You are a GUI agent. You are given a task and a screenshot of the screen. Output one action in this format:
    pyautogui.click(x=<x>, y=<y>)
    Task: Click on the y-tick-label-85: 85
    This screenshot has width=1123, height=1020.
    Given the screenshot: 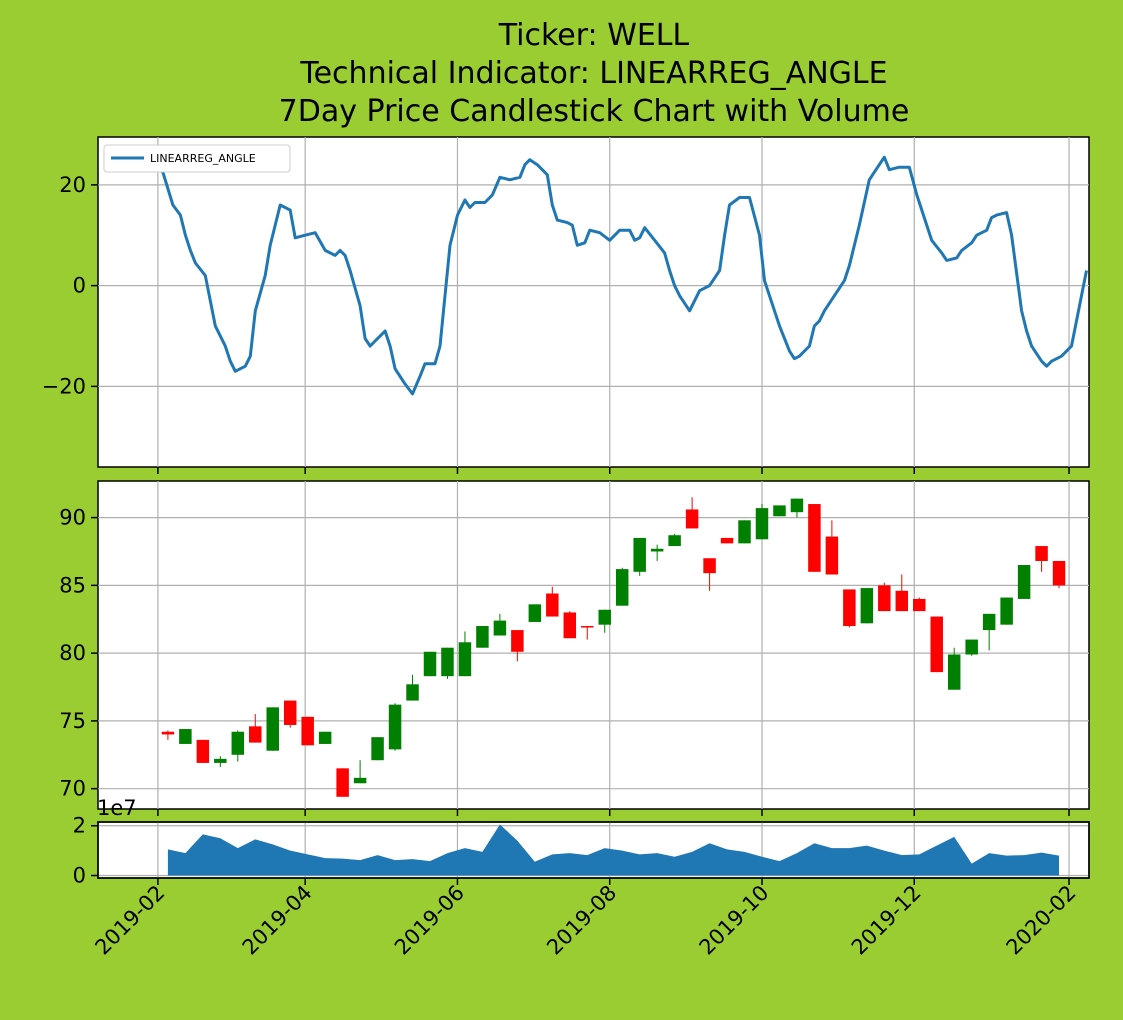 What is the action you would take?
    pyautogui.click(x=72, y=585)
    